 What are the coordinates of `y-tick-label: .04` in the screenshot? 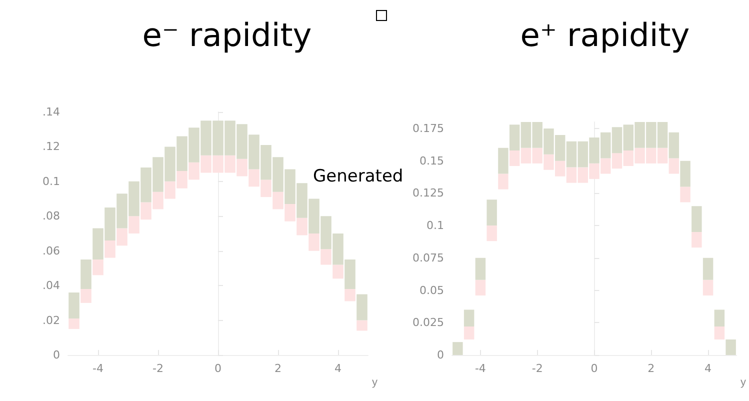 It's located at (51, 285).